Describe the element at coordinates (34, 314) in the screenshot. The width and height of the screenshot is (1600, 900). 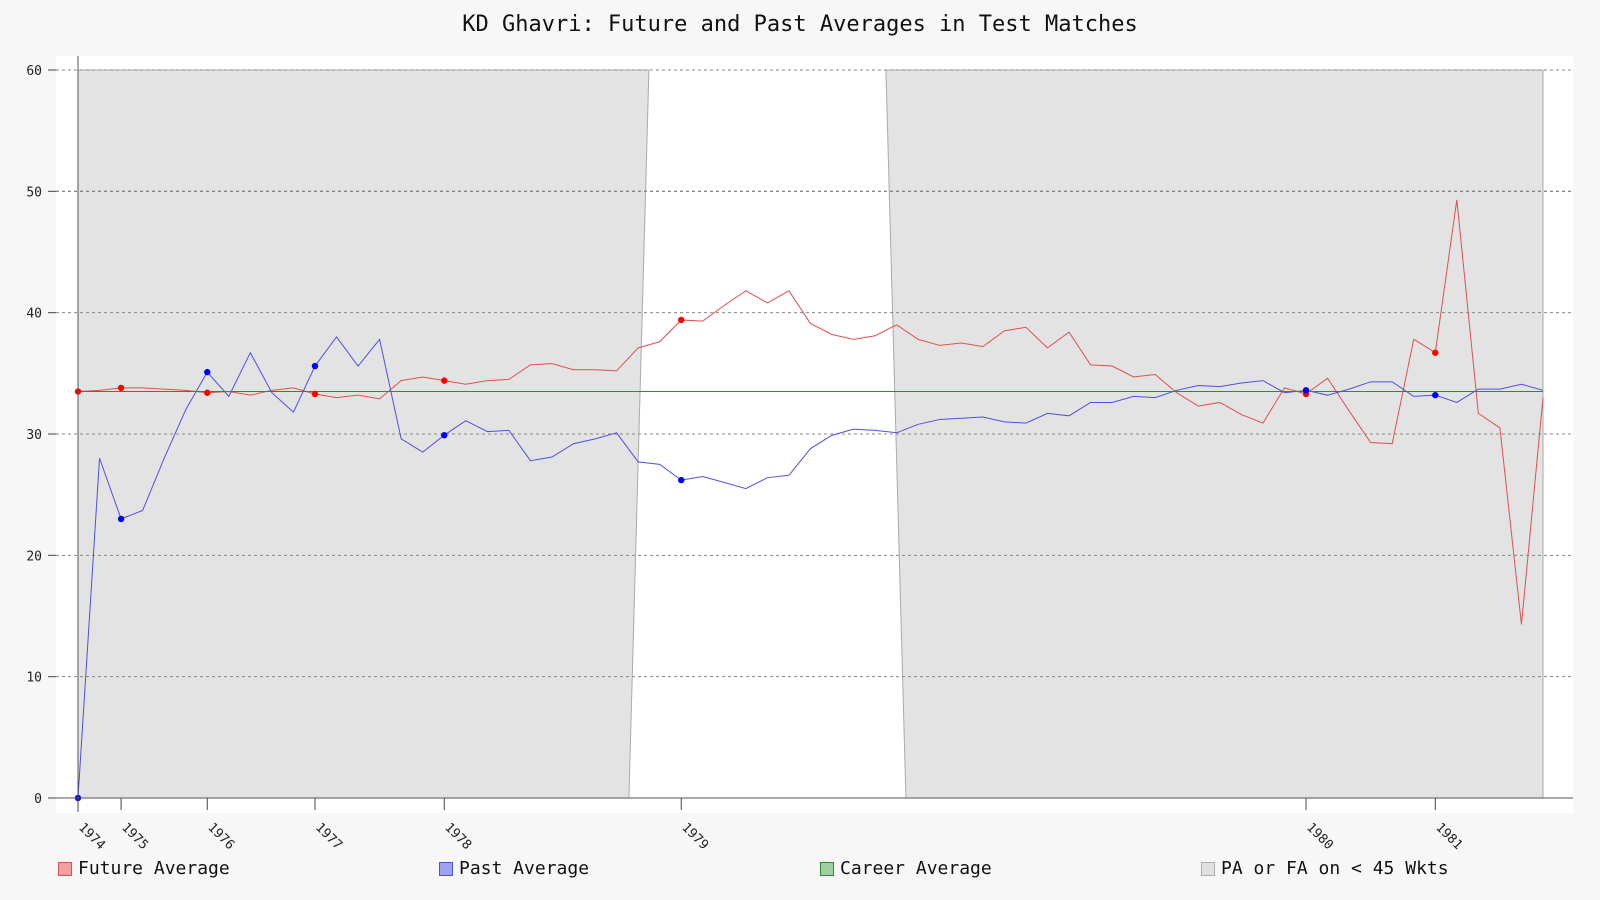
I see `y-tick-label: 40` at that location.